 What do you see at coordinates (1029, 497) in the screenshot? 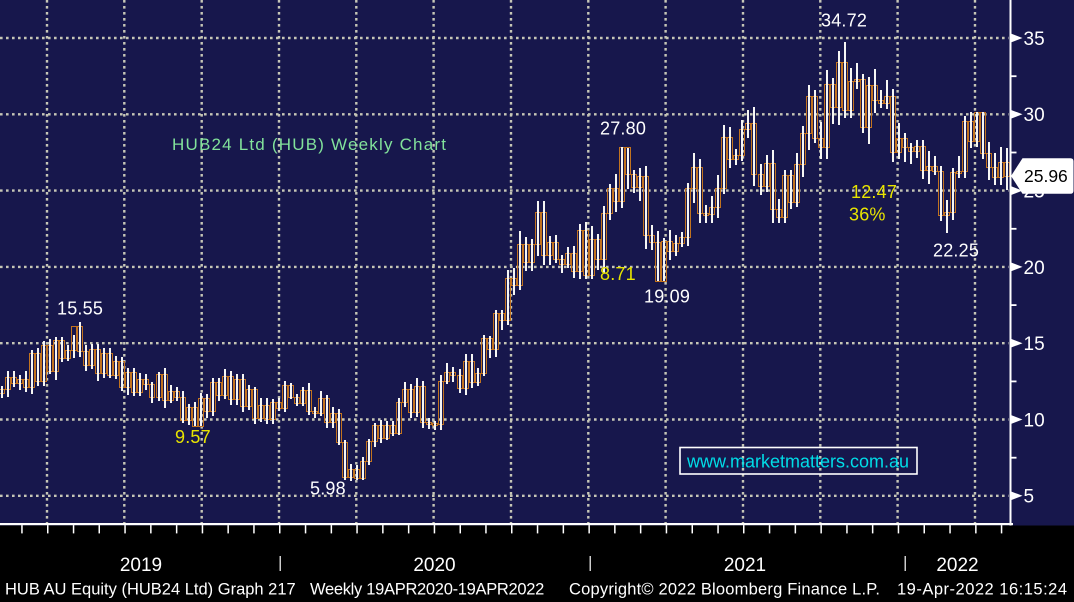
I see `svg-text: 5` at bounding box center [1029, 497].